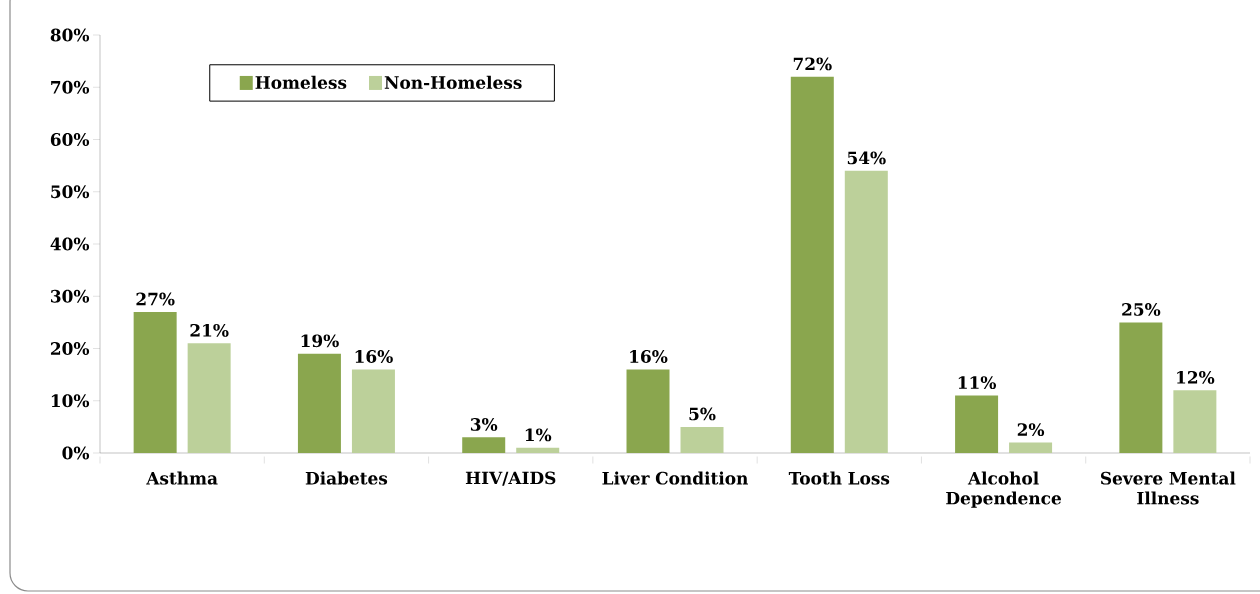  Describe the element at coordinates (1141, 309) in the screenshot. I see `data-label: 25%` at that location.